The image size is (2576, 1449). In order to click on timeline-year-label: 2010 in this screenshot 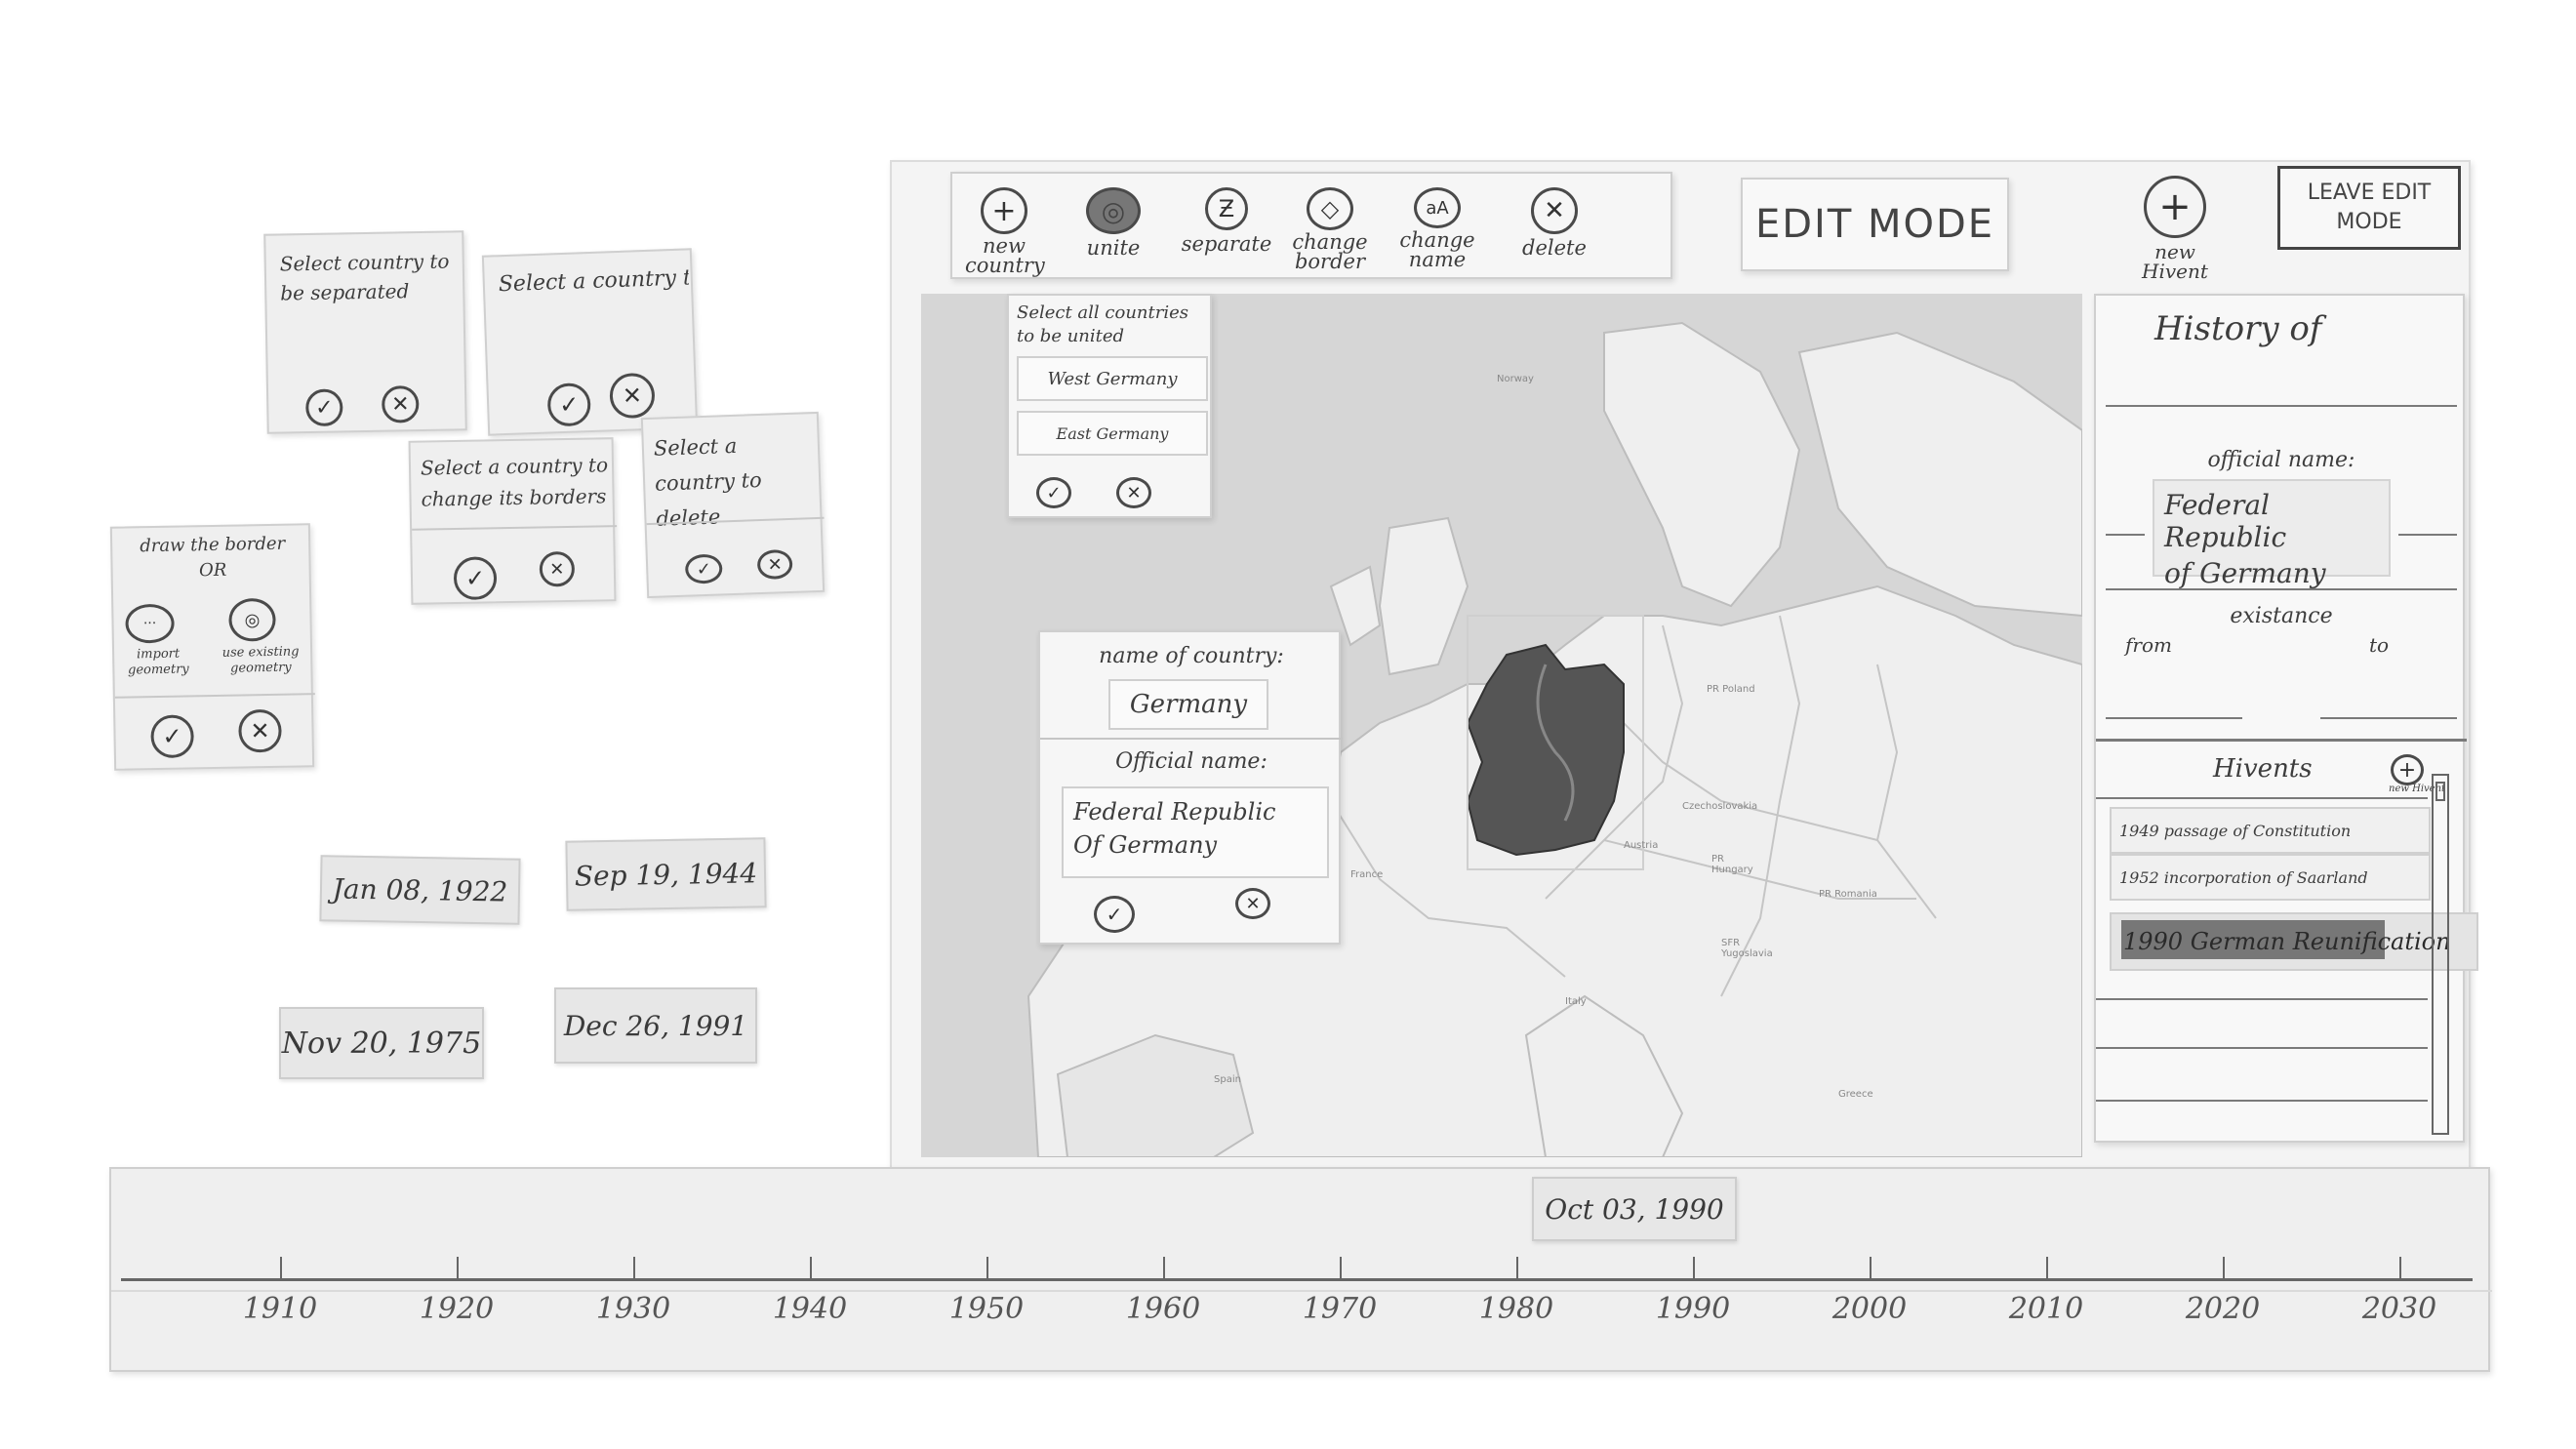, I will do `click(2046, 1309)`.